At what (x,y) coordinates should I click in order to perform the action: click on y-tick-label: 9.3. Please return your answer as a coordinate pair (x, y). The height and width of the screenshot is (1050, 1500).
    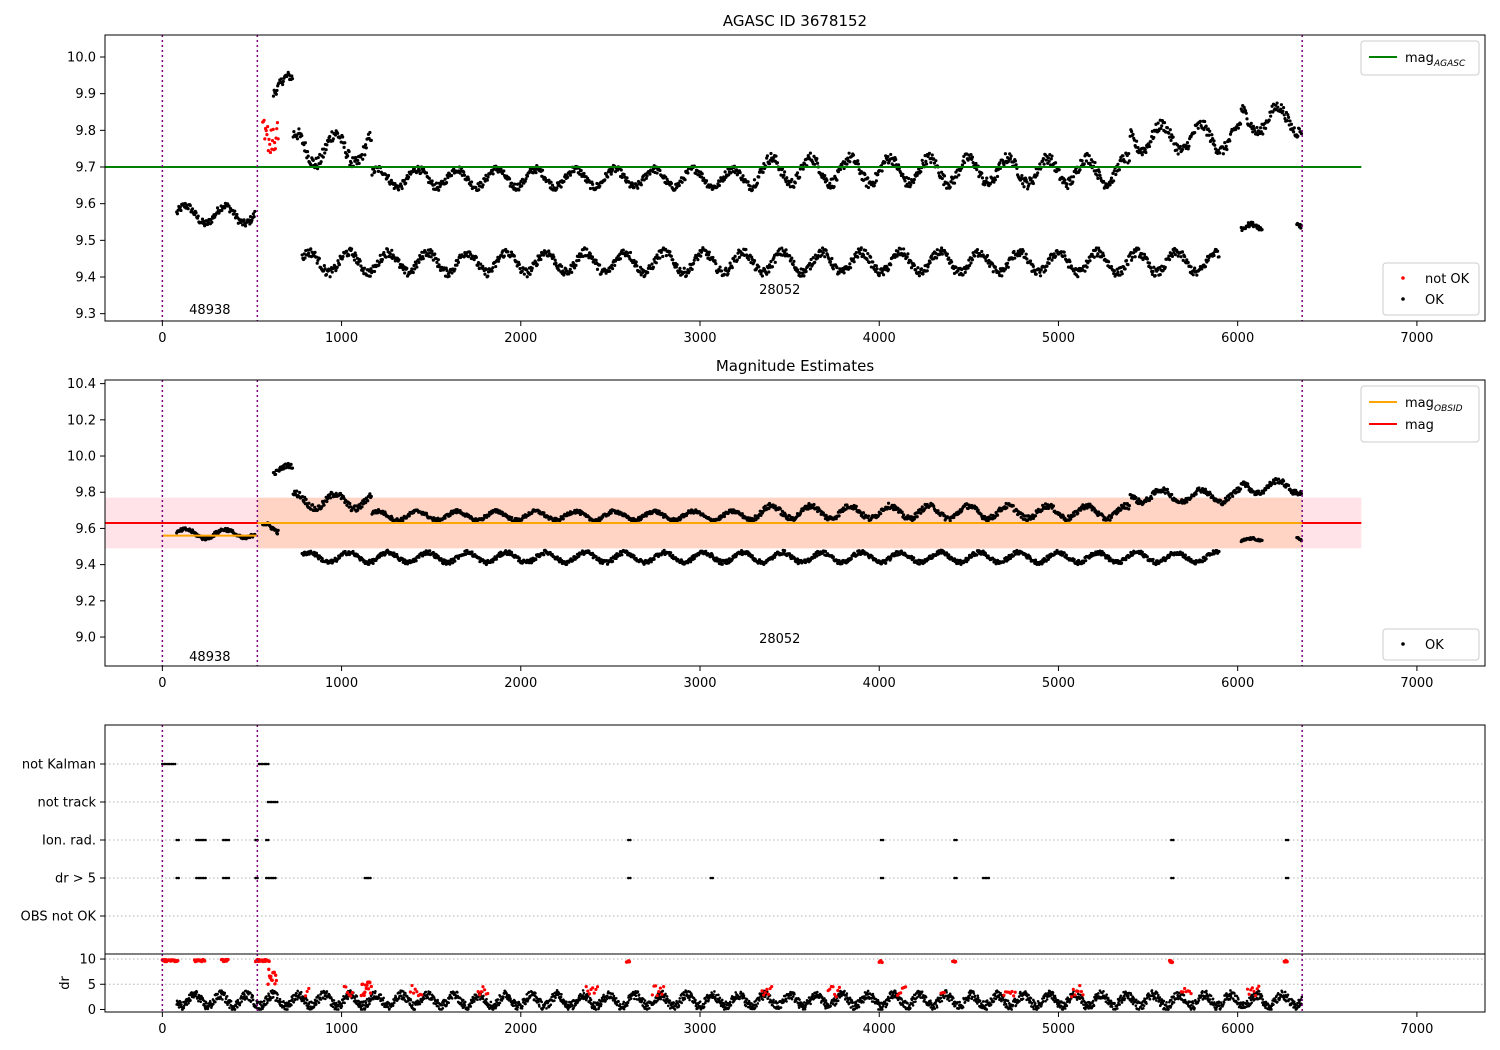
    Looking at the image, I should click on (85, 314).